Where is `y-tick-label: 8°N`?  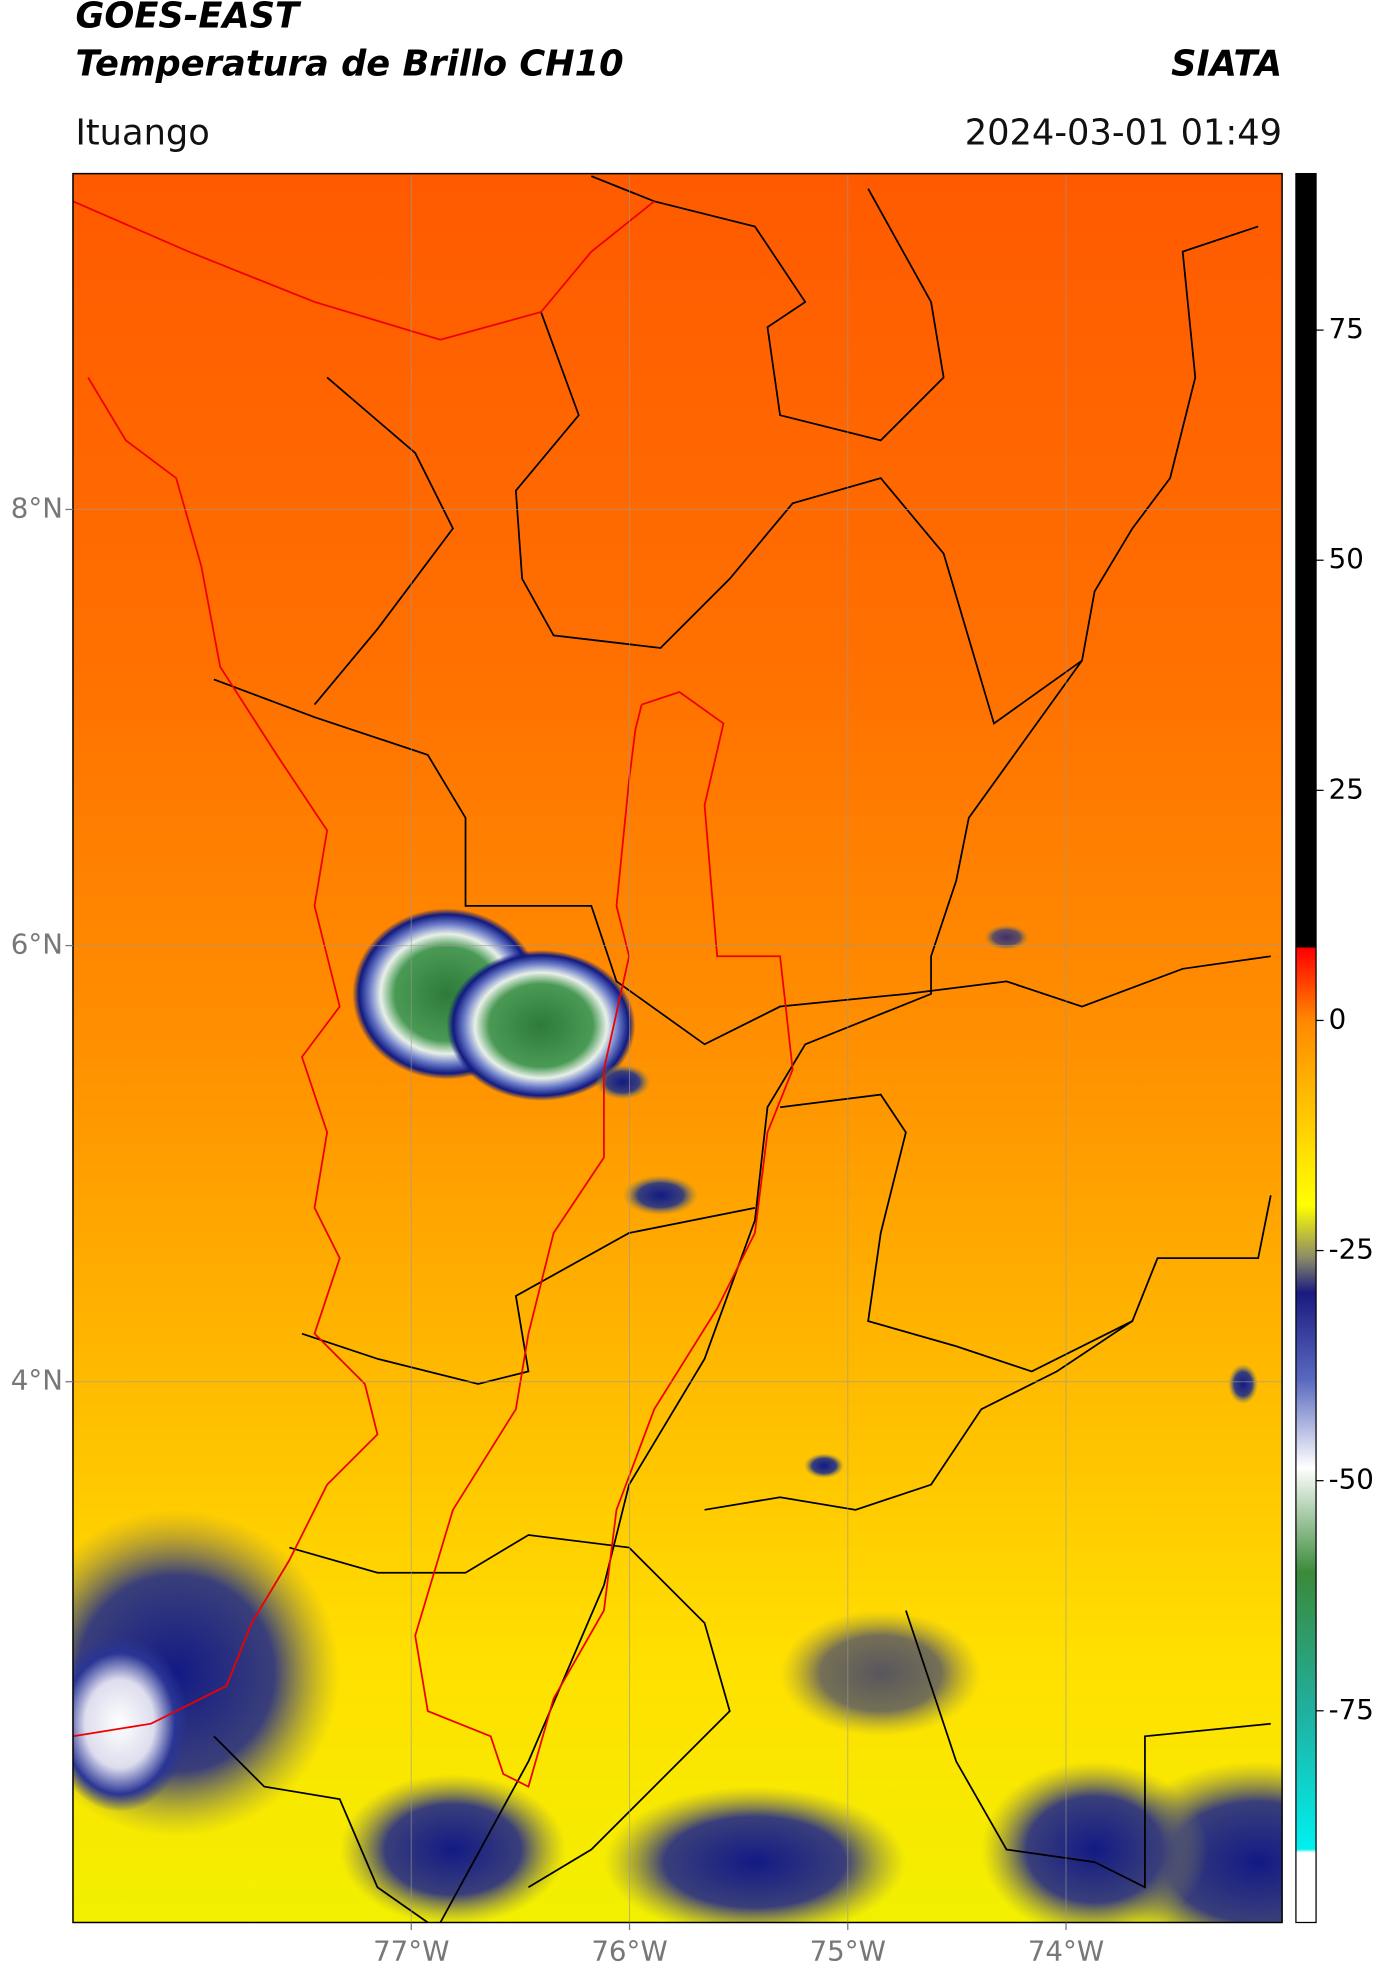 y-tick-label: 8°N is located at coordinates (37, 507).